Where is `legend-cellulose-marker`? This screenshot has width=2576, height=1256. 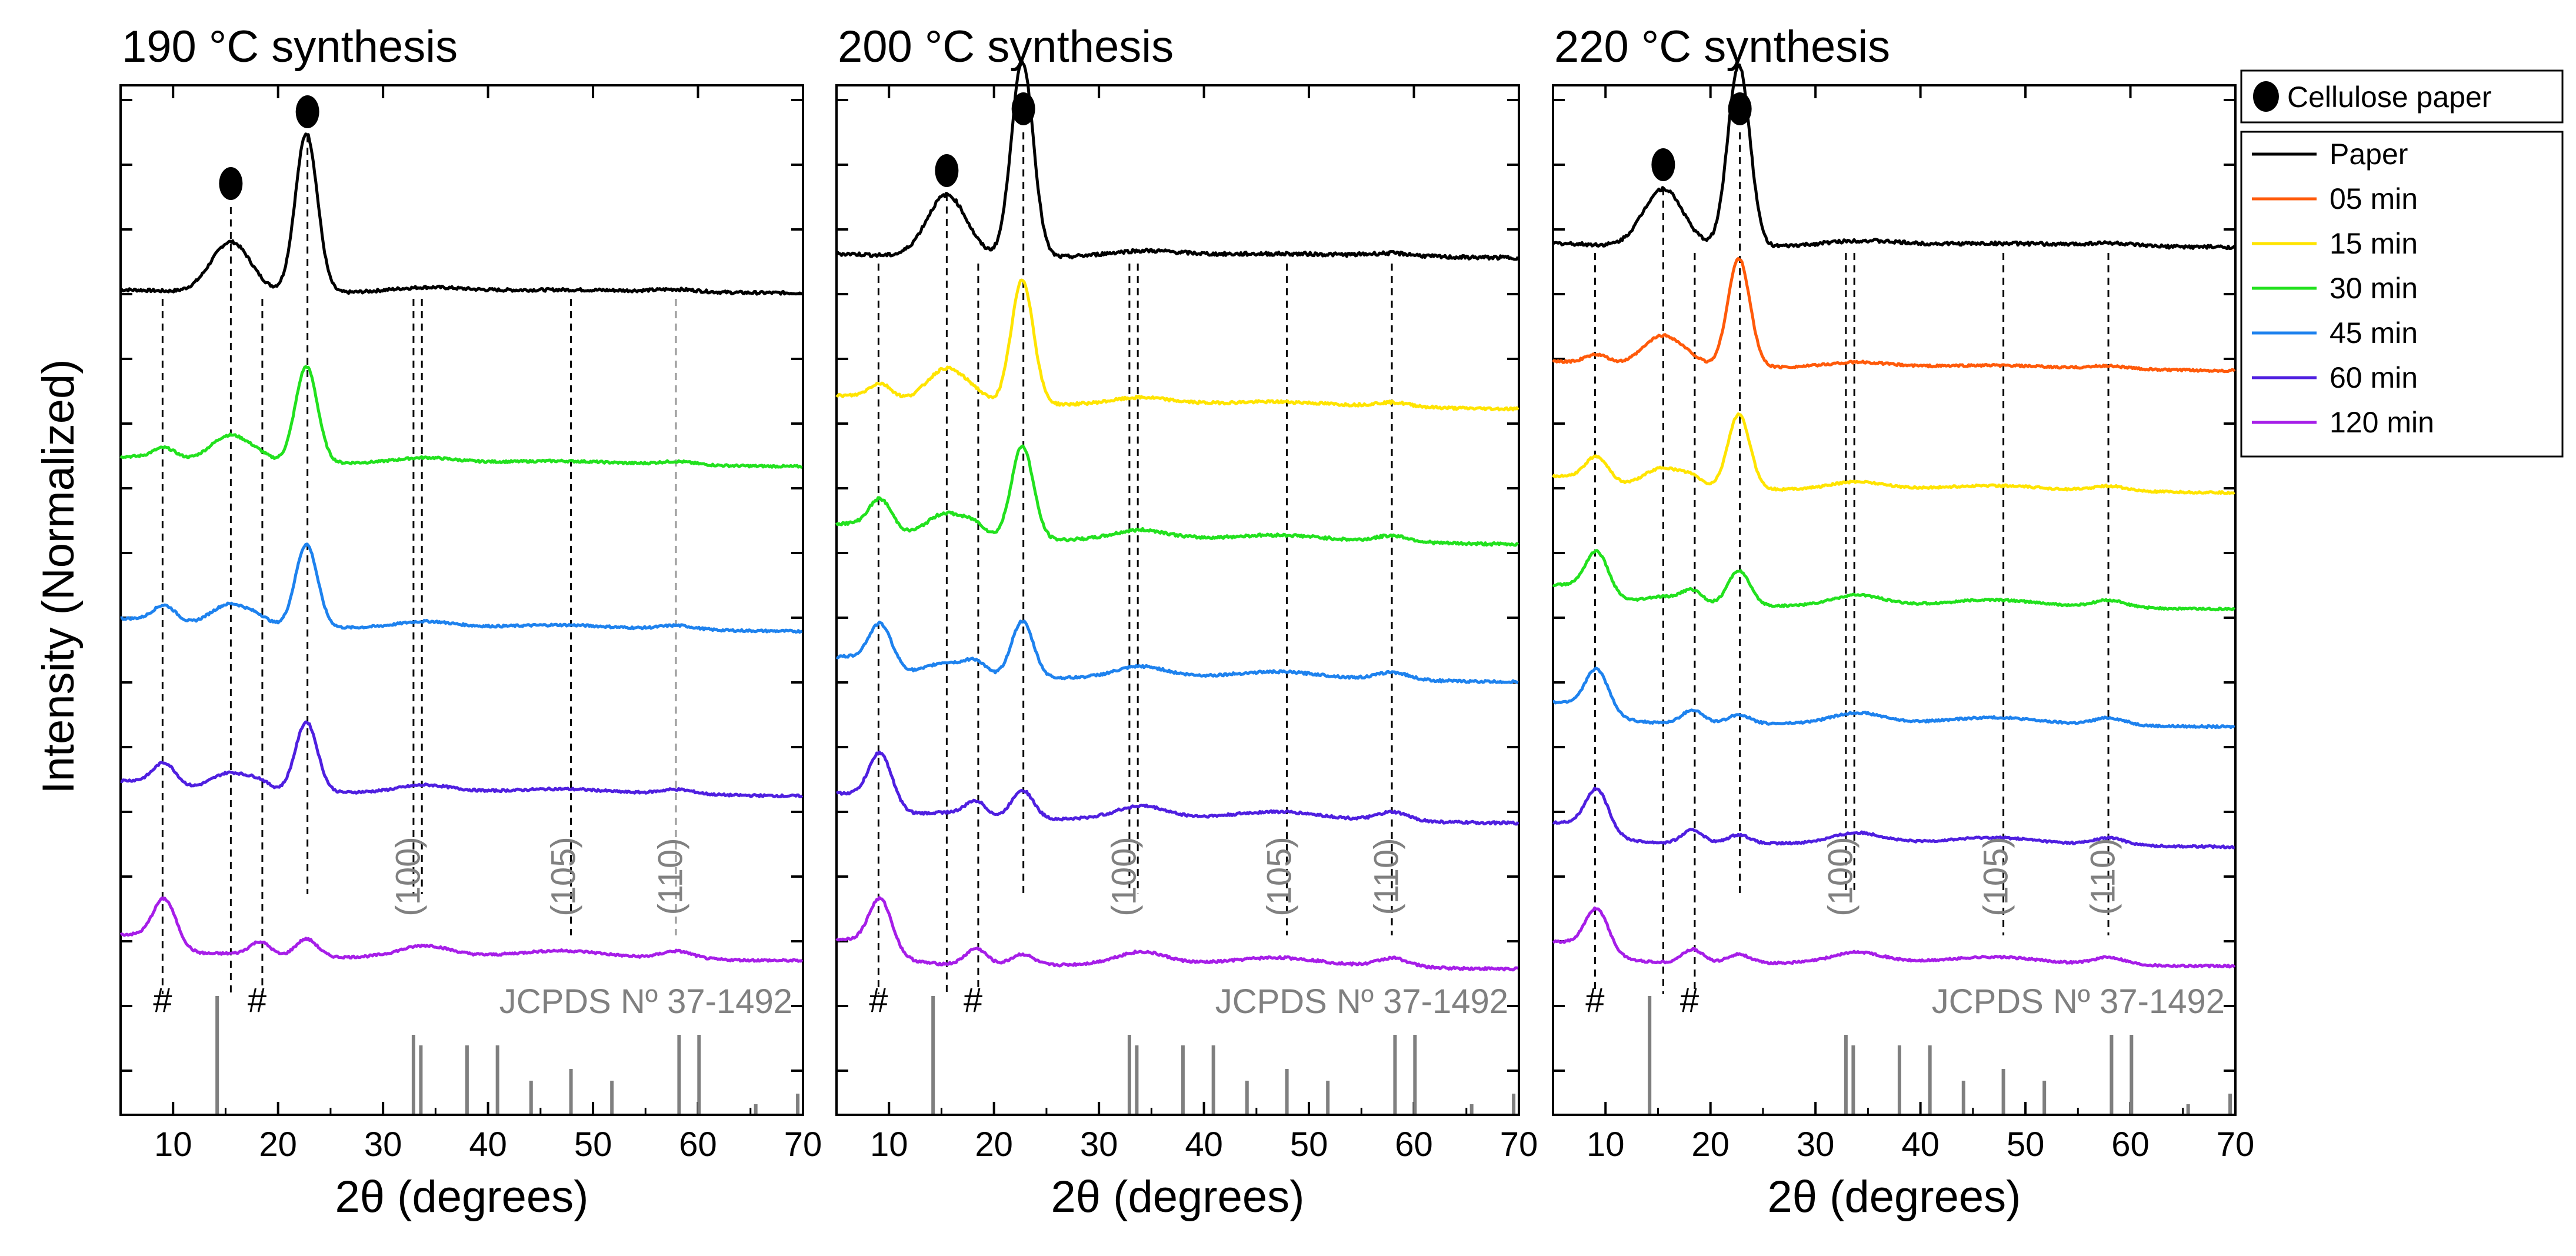
legend-cellulose-marker is located at coordinates (2266, 96).